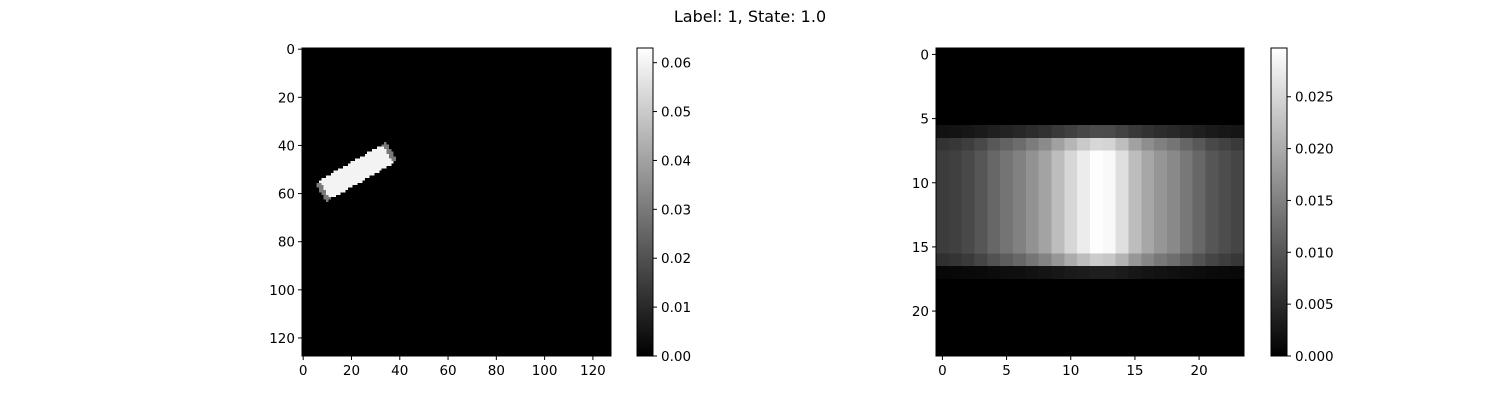 The height and width of the screenshot is (400, 1500). What do you see at coordinates (282, 339) in the screenshot?
I see `left-y-tick-label: 120` at bounding box center [282, 339].